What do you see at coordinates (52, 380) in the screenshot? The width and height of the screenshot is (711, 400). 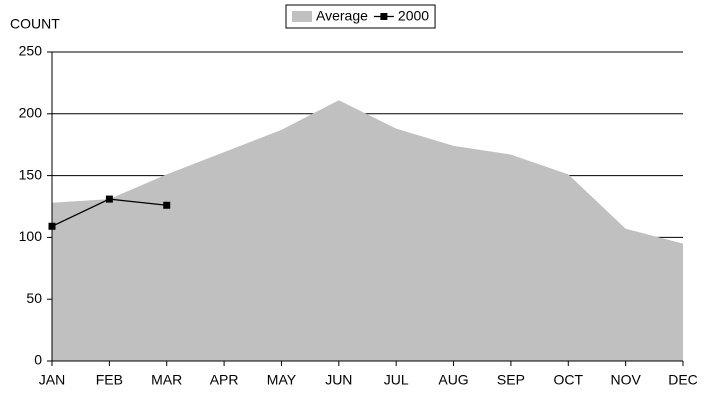 I see `x-tick-label: JAN` at bounding box center [52, 380].